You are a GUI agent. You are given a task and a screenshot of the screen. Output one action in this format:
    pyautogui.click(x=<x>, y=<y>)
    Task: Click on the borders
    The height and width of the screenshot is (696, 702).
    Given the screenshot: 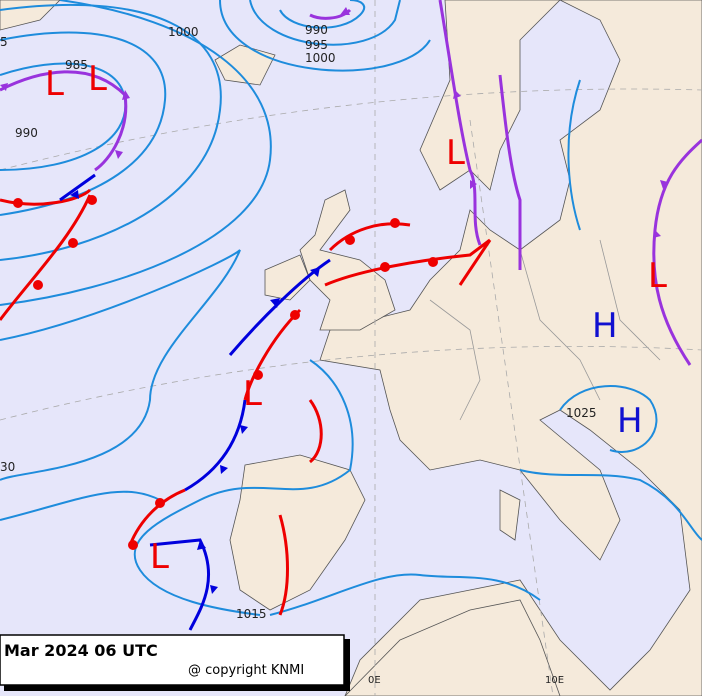 What is the action you would take?
    pyautogui.click(x=545, y=330)
    